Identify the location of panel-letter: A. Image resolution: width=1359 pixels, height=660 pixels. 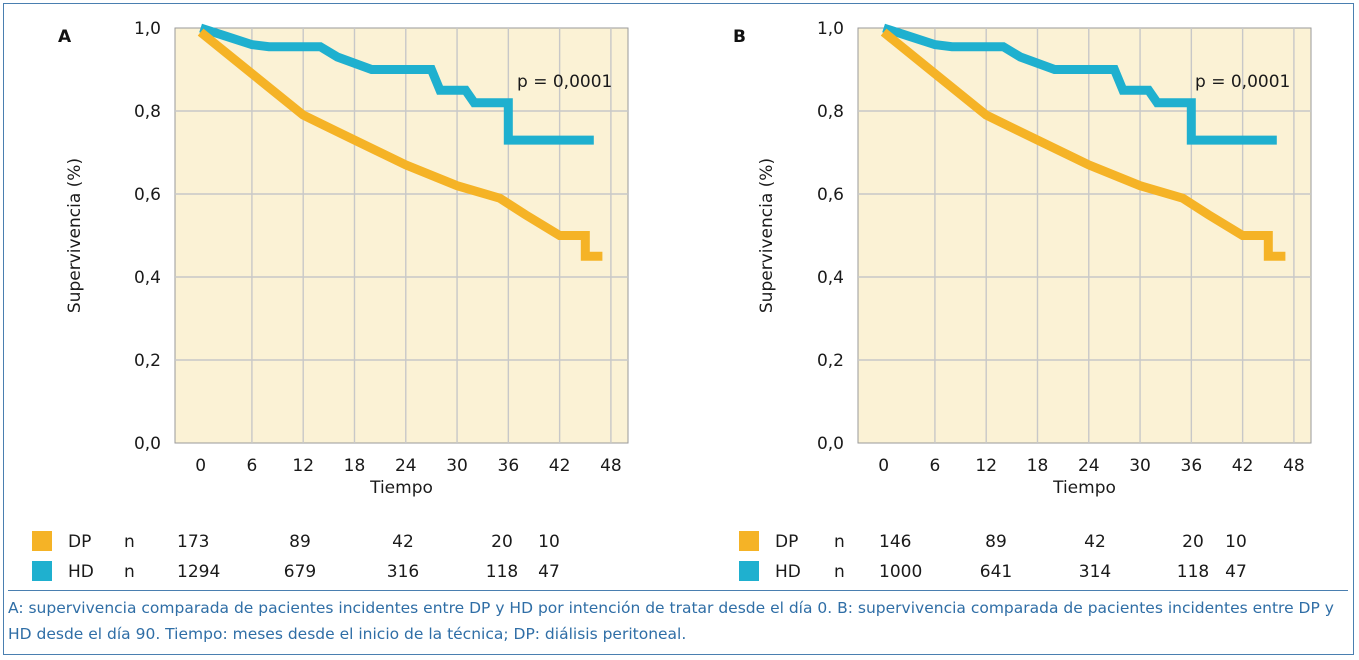
(65, 37).